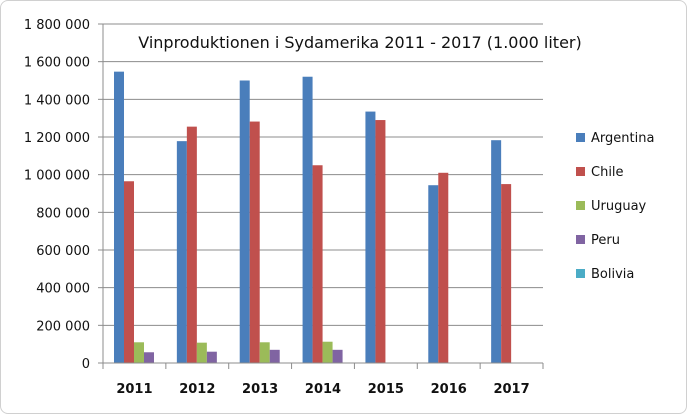 The width and height of the screenshot is (687, 414). What do you see at coordinates (264, 352) in the screenshot?
I see `bar-uruguay-2013` at bounding box center [264, 352].